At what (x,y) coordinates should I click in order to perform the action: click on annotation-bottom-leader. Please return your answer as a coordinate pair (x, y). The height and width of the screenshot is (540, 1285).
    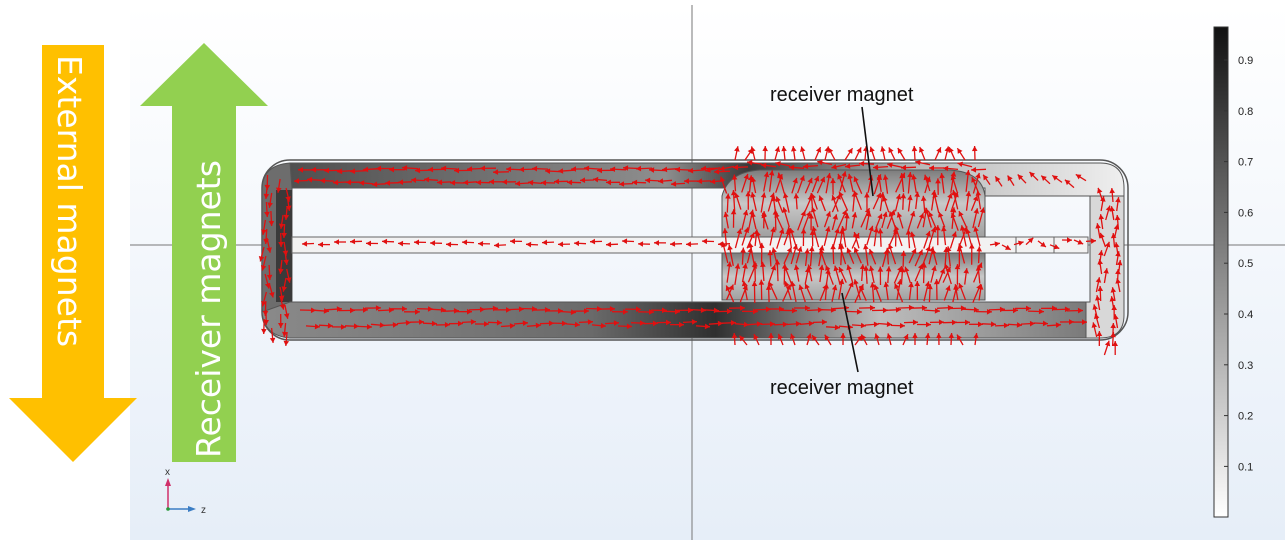
    Looking at the image, I should click on (850, 332).